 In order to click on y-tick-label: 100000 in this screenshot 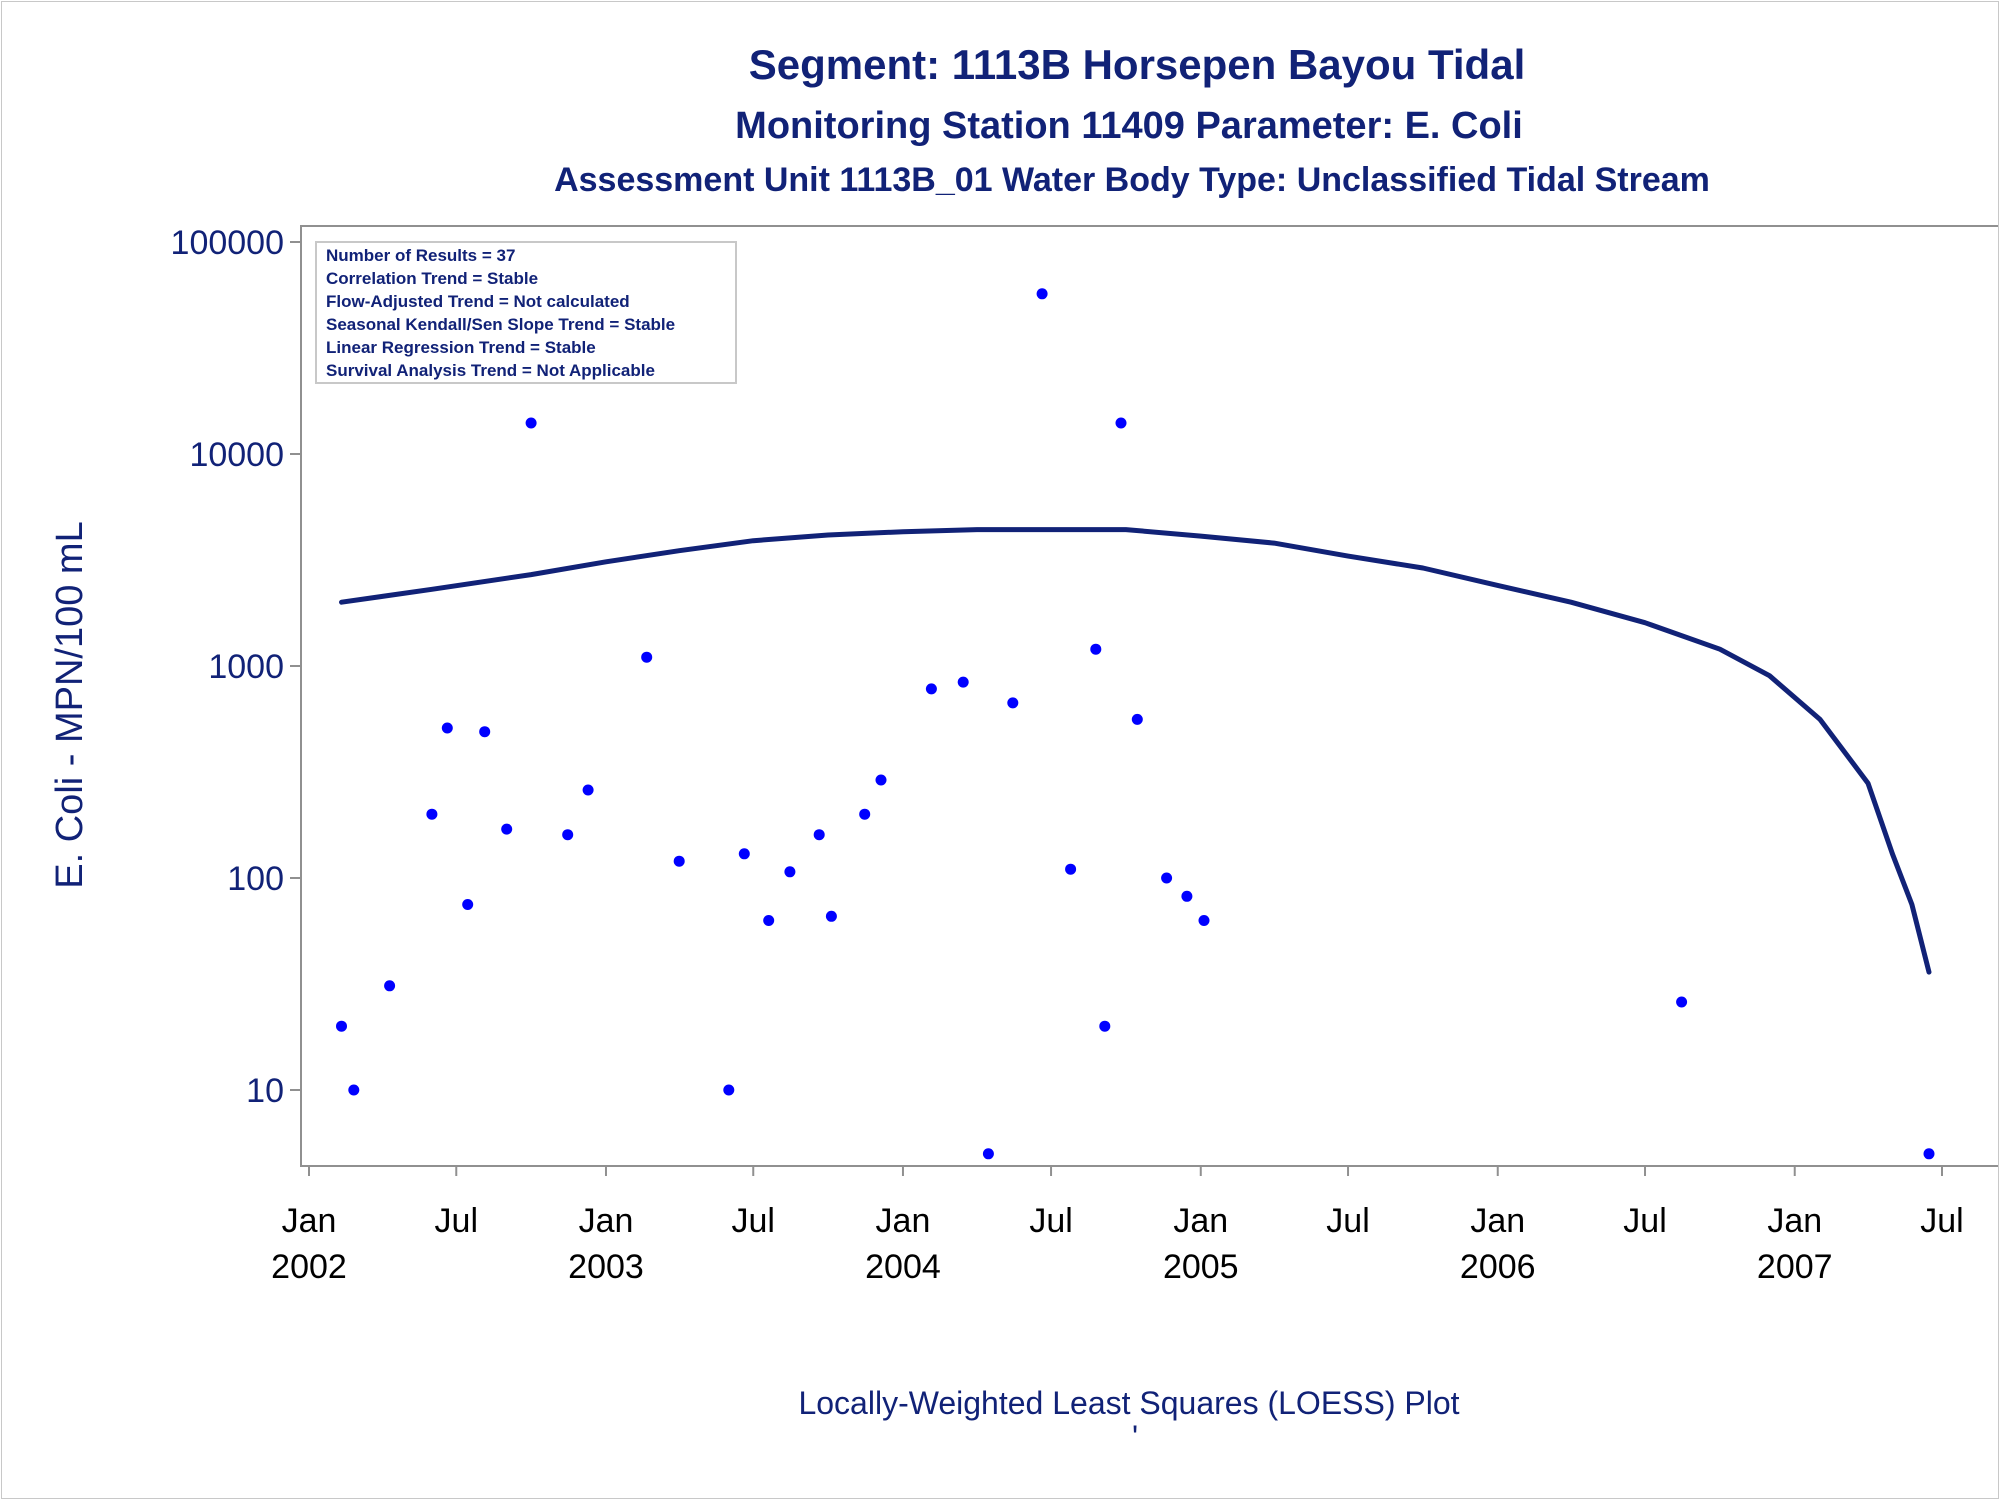, I will do `click(227, 243)`.